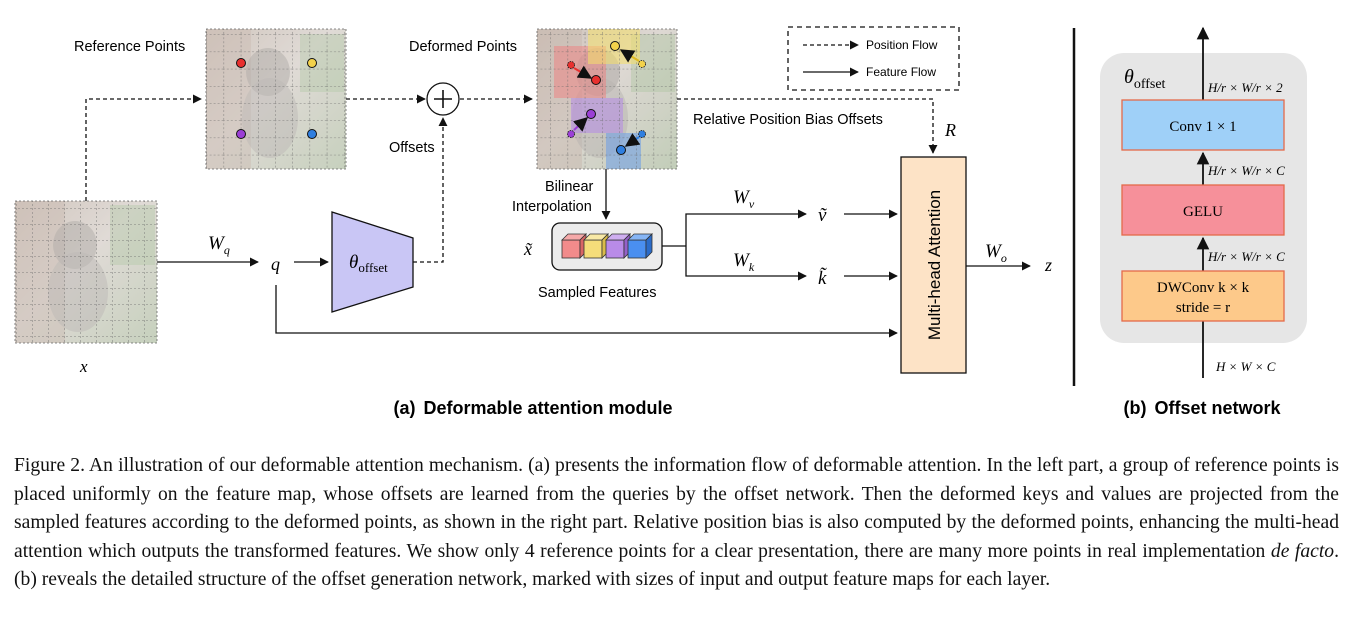 Image resolution: width=1353 pixels, height=642 pixels. I want to click on deformed-point-purple, so click(591, 114).